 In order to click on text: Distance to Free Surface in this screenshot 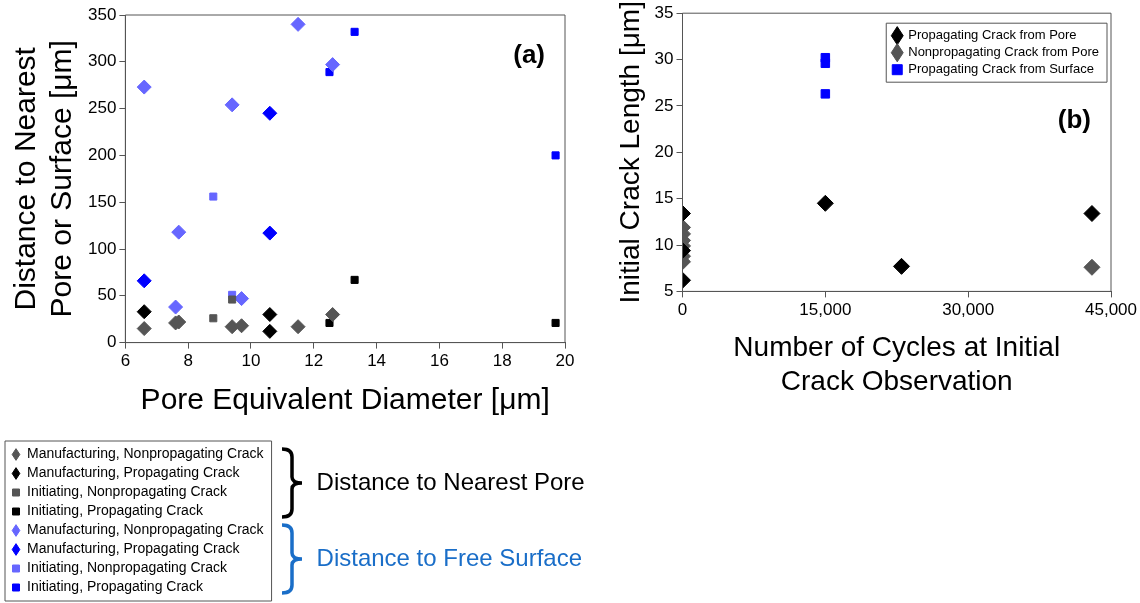, I will do `click(449, 557)`.